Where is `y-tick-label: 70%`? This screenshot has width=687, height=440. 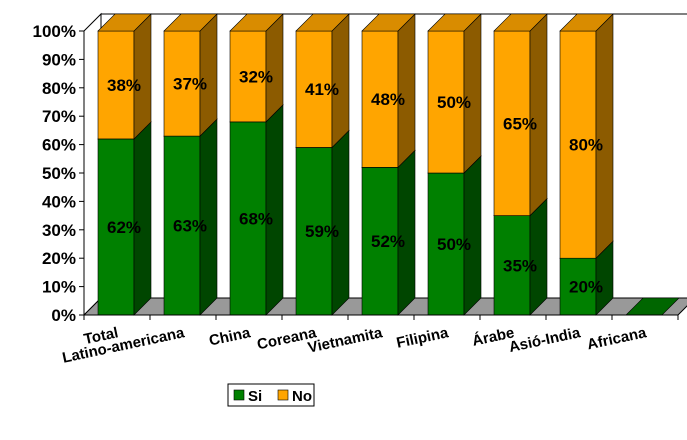
y-tick-label: 70% is located at coordinates (59, 116).